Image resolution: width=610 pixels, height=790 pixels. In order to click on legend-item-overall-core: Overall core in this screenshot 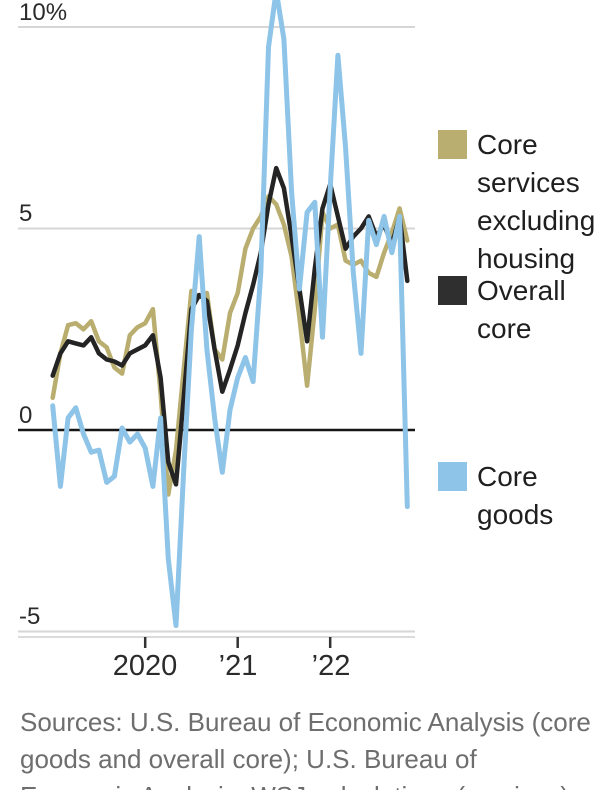, I will do `click(524, 310)`.